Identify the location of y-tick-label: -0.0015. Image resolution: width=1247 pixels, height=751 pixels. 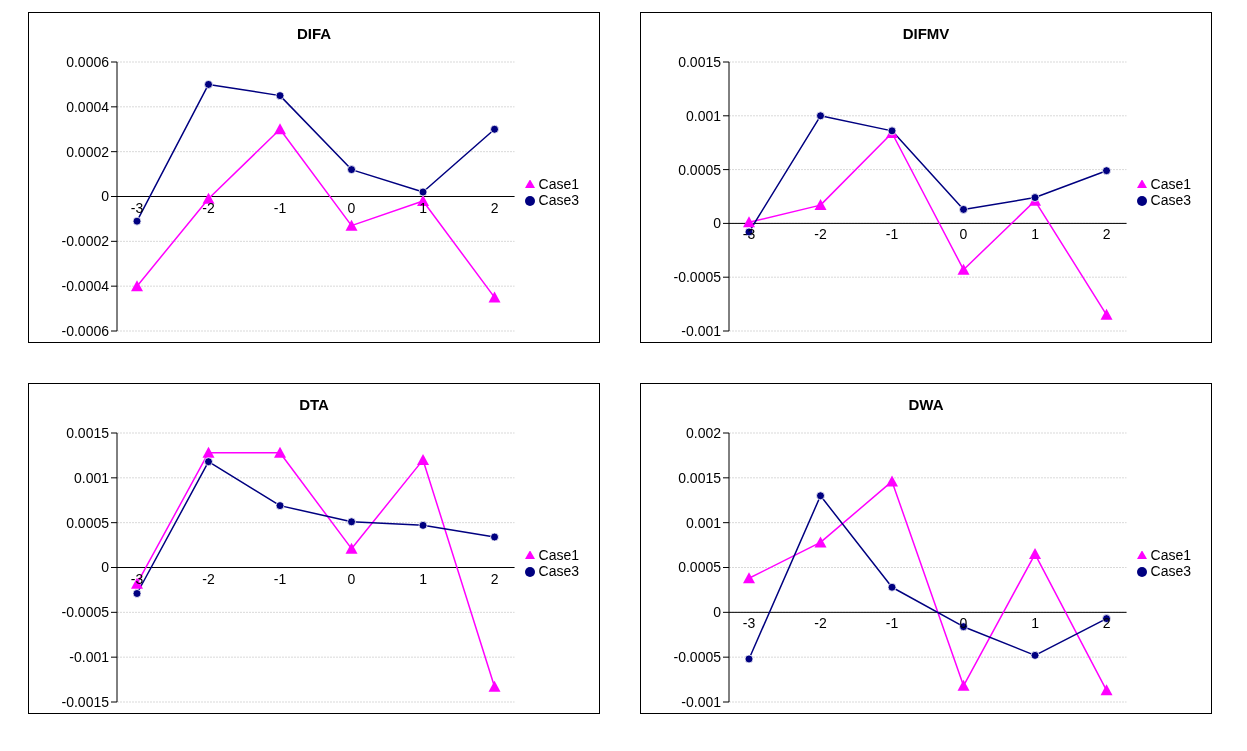
(85, 701).